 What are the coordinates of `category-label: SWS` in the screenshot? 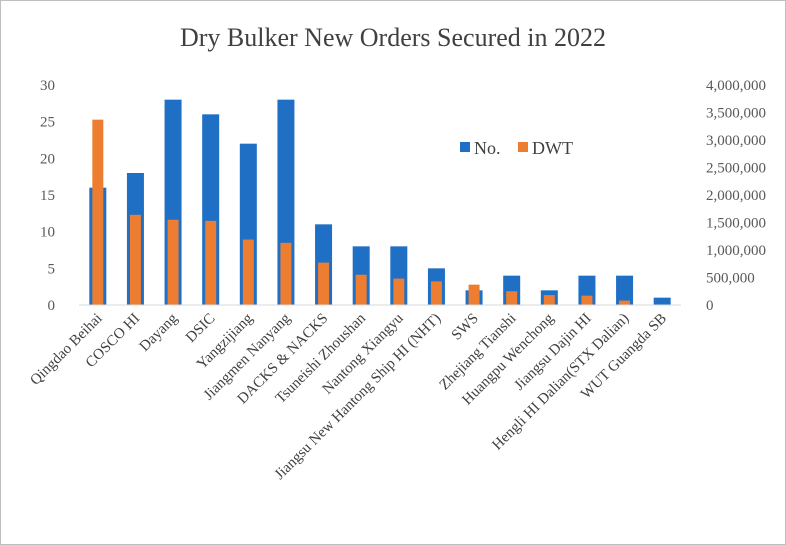 It's located at (465, 327).